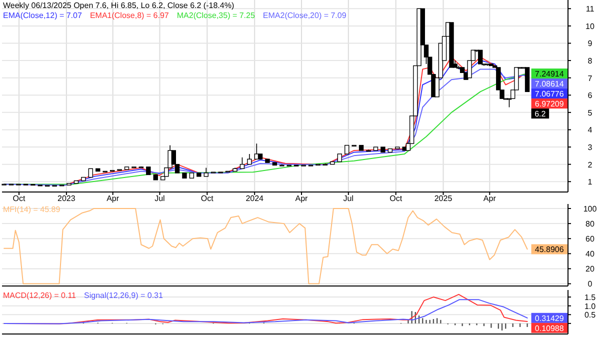 The image size is (612, 344). I want to click on y-tick-label: 3, so click(590, 147).